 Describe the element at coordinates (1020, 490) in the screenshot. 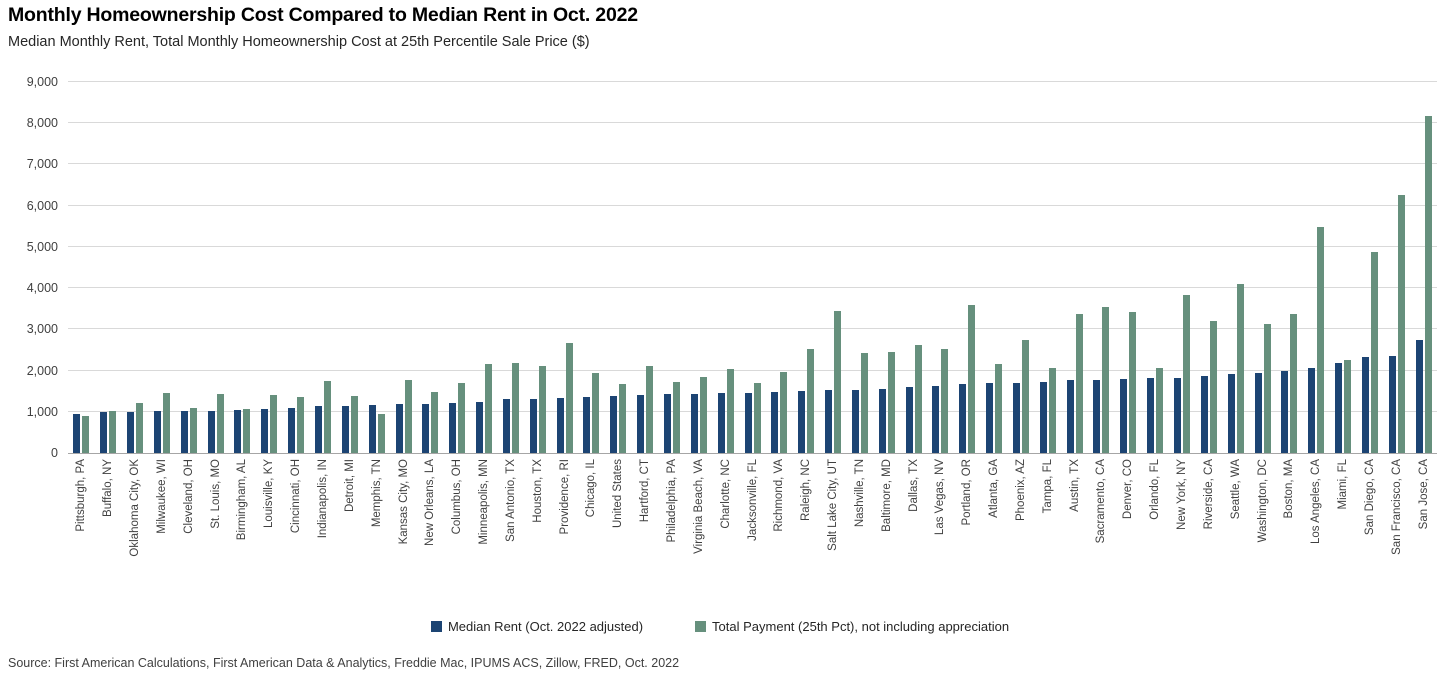

I see `x-tick-label: Phoenix, AZ` at that location.